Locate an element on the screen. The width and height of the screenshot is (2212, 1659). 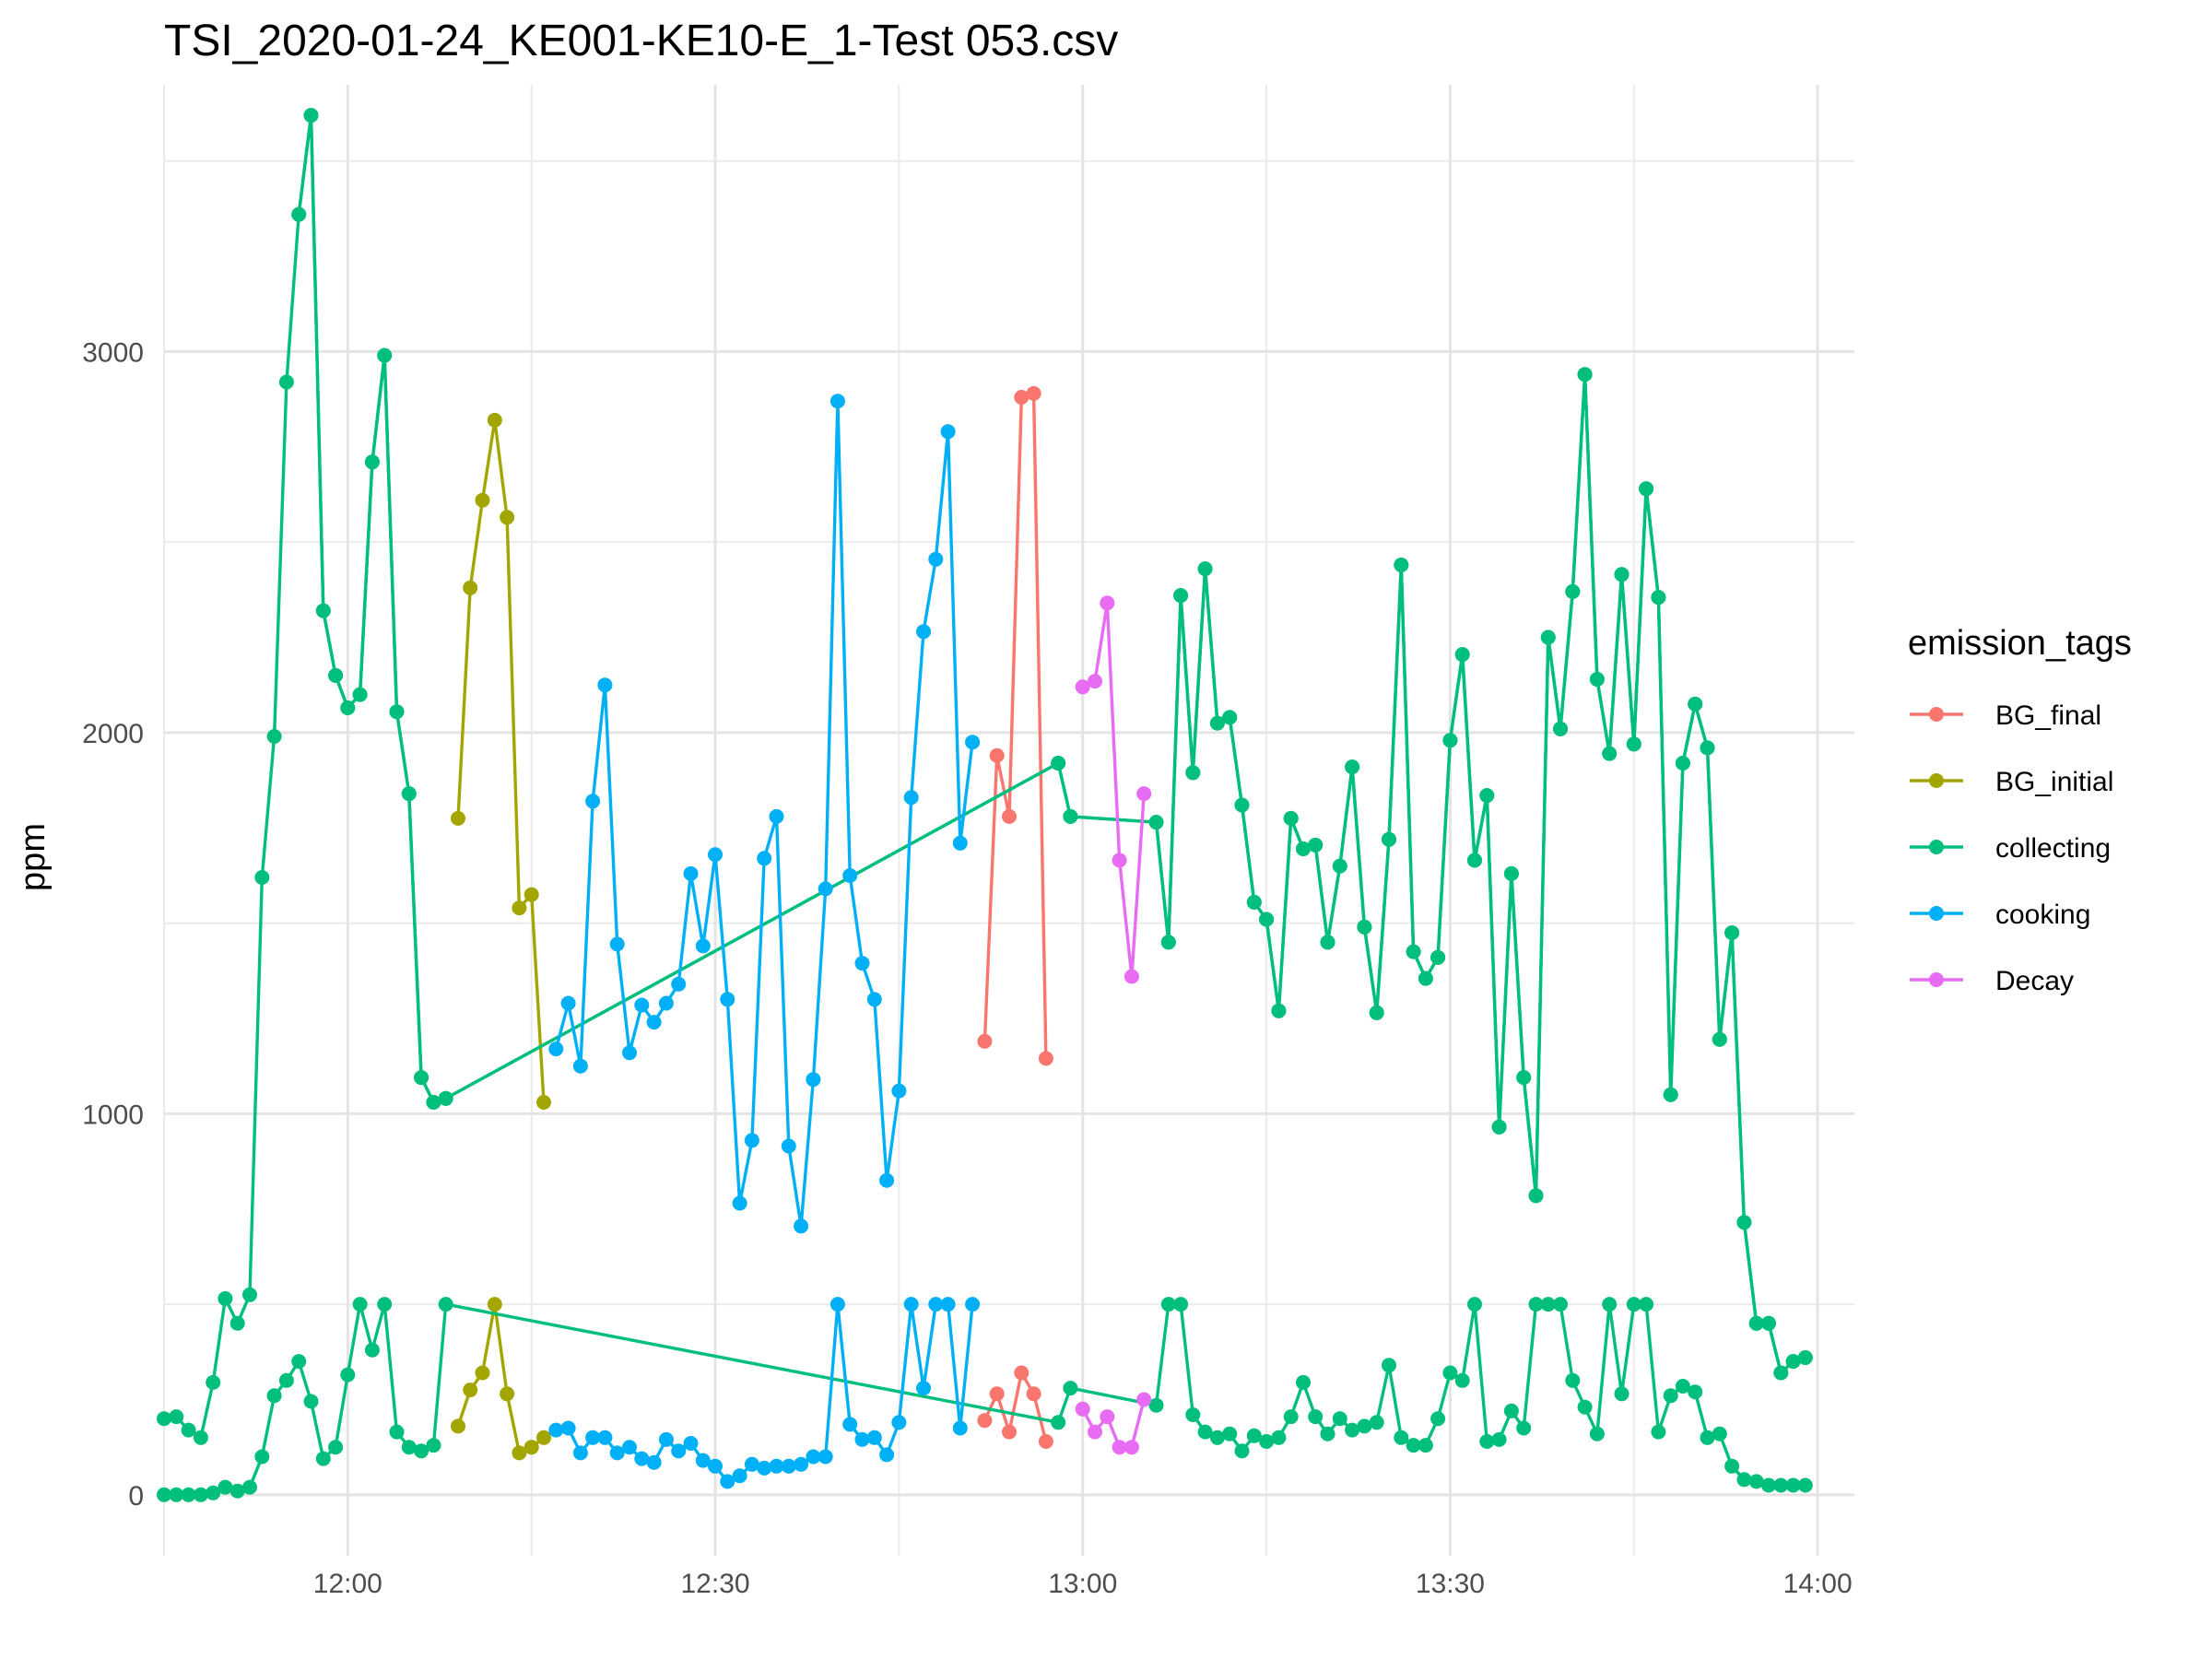
legend-item-collecting: collecting is located at coordinates (2010, 848).